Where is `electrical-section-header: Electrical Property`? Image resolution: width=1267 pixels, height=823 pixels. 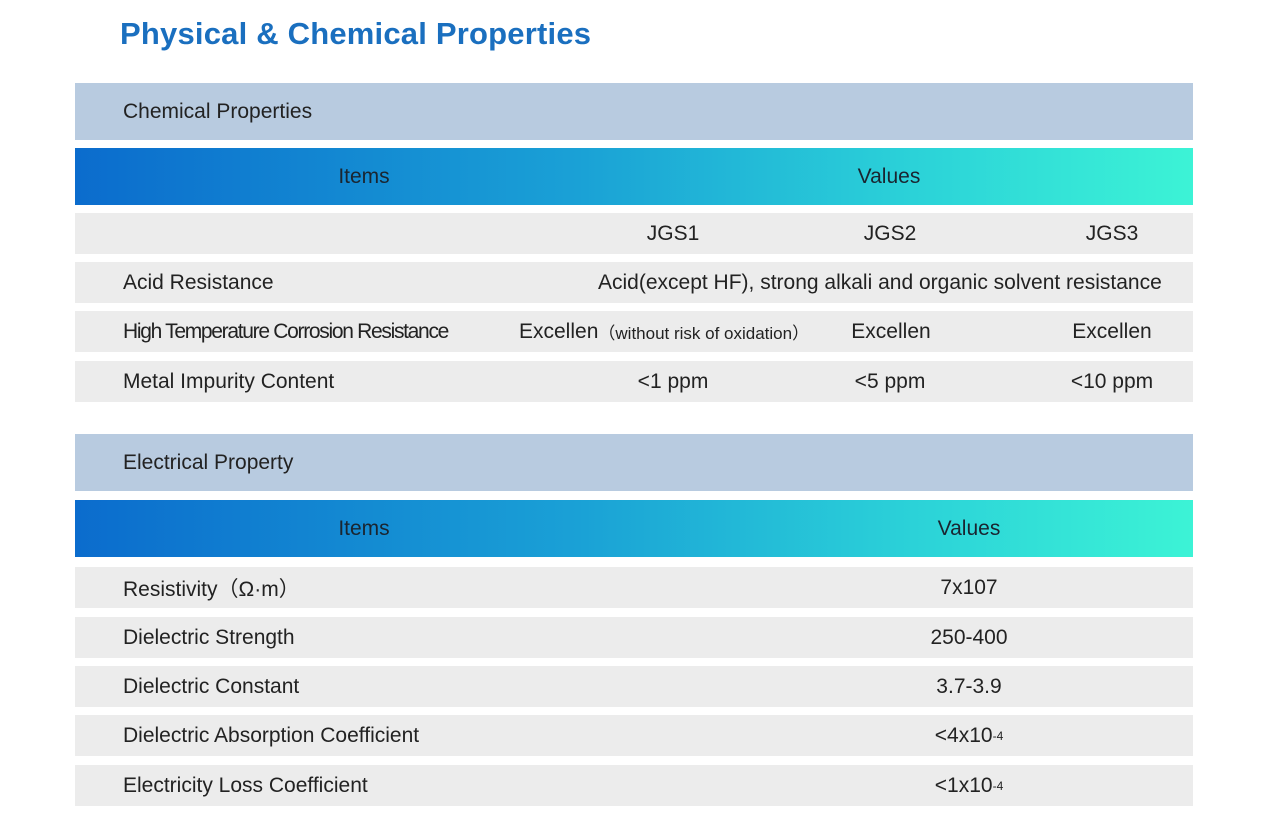
electrical-section-header: Electrical Property is located at coordinates (634, 462).